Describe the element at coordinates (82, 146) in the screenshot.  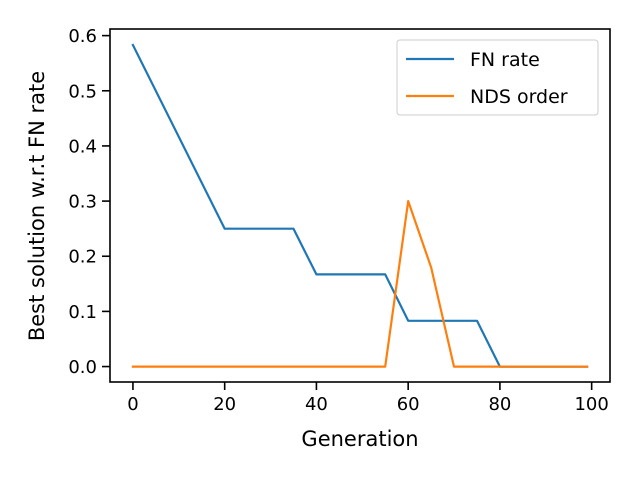
I see `y-tick-label: 0.4` at that location.